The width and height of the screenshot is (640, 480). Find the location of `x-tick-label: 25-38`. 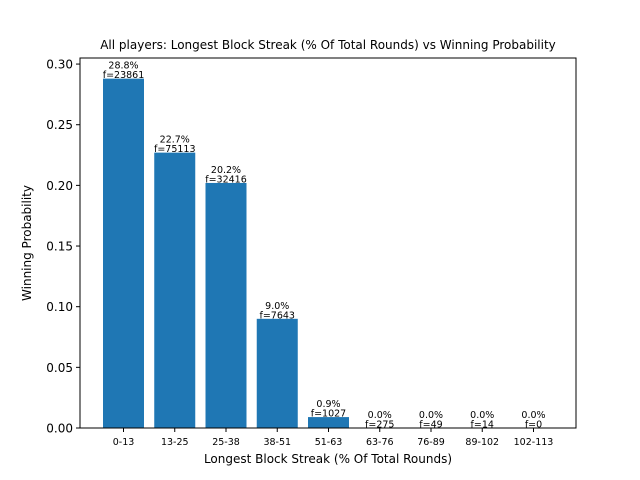

x-tick-label: 25-38 is located at coordinates (226, 442).